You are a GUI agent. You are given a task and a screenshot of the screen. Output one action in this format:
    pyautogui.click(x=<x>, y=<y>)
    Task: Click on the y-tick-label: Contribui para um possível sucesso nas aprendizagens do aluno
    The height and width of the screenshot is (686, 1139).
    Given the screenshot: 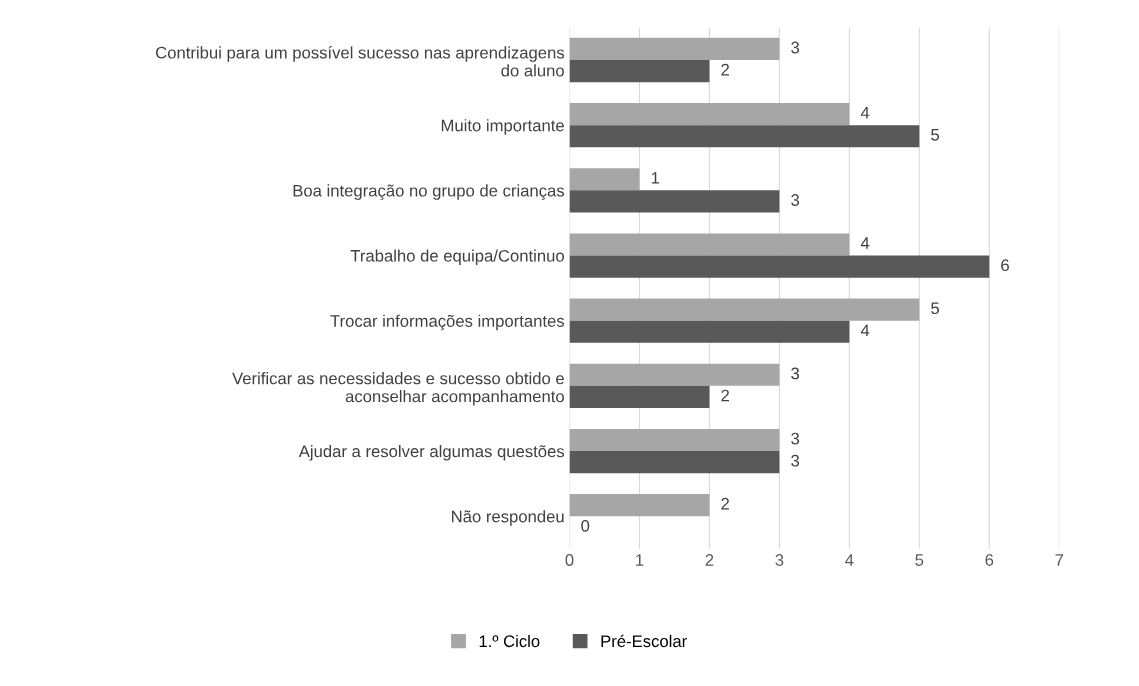 What is the action you would take?
    pyautogui.click(x=360, y=61)
    